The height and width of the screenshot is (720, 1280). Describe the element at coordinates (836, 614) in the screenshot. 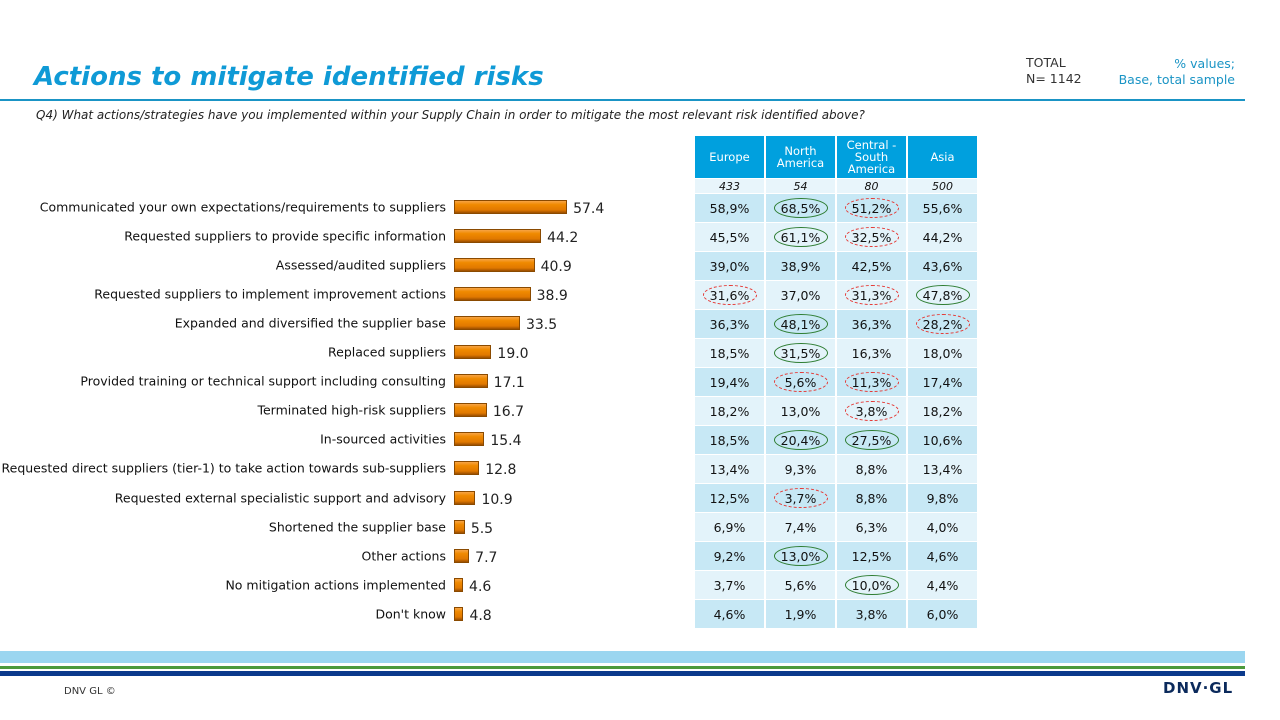

I see `table-row: 4,6% 1,9% 3,8% 6,0%` at that location.